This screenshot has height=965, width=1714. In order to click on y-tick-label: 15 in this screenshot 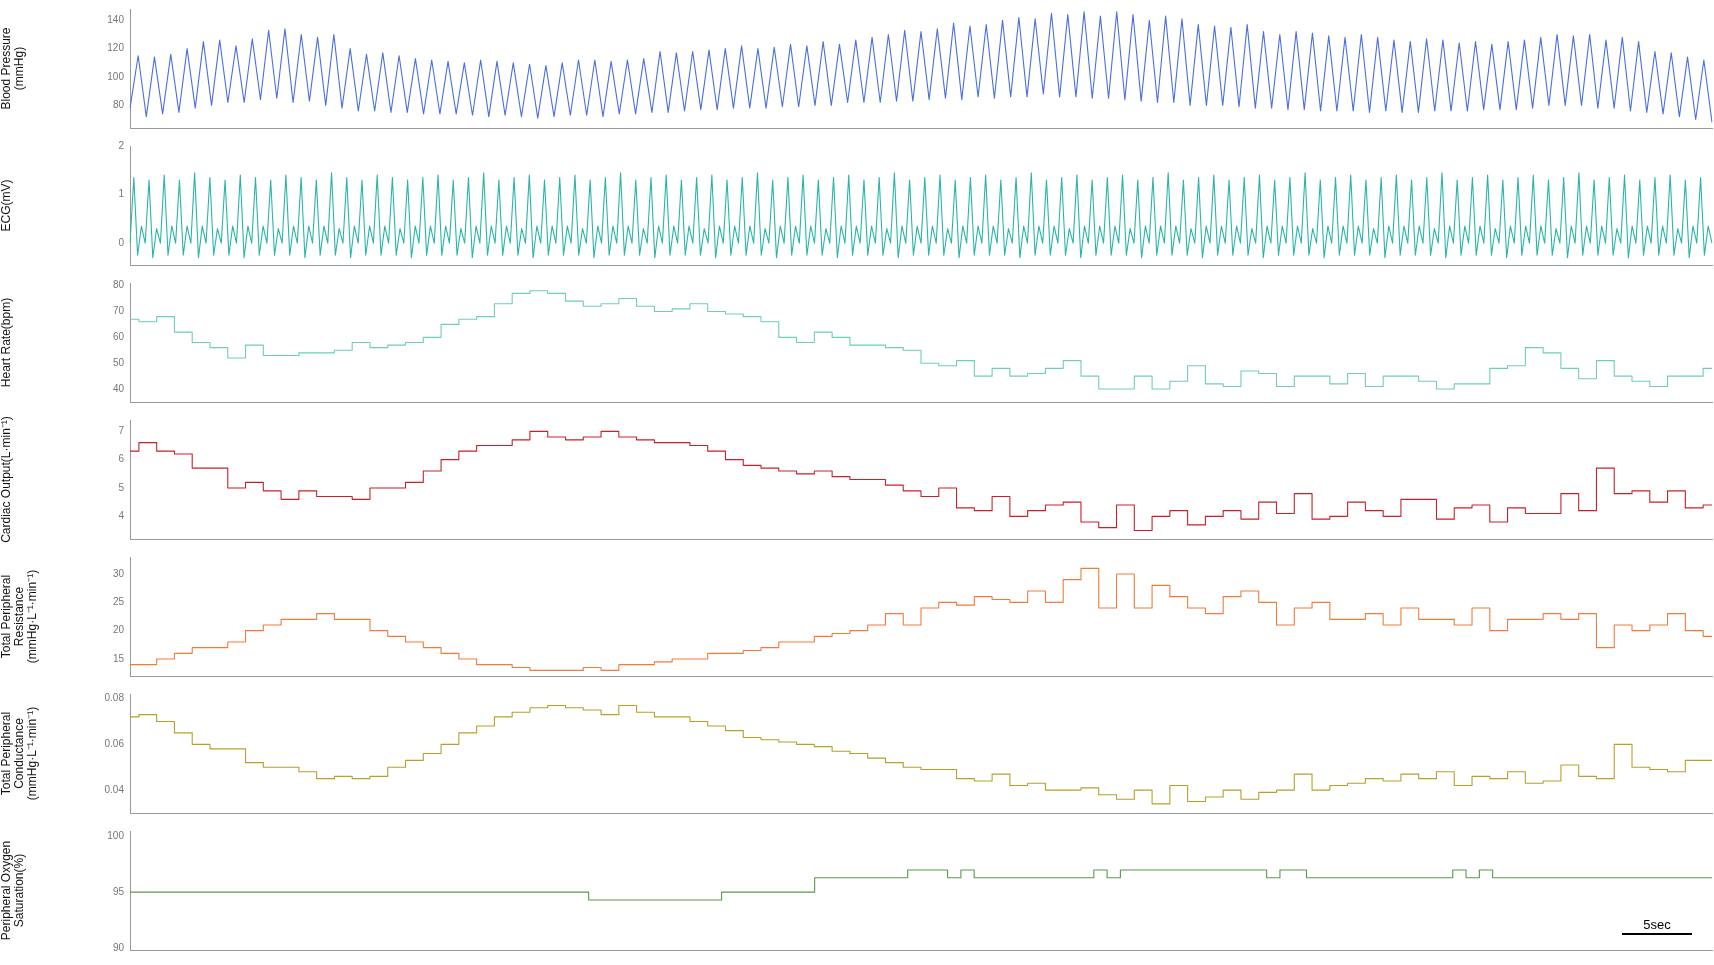, I will do `click(118, 658)`.